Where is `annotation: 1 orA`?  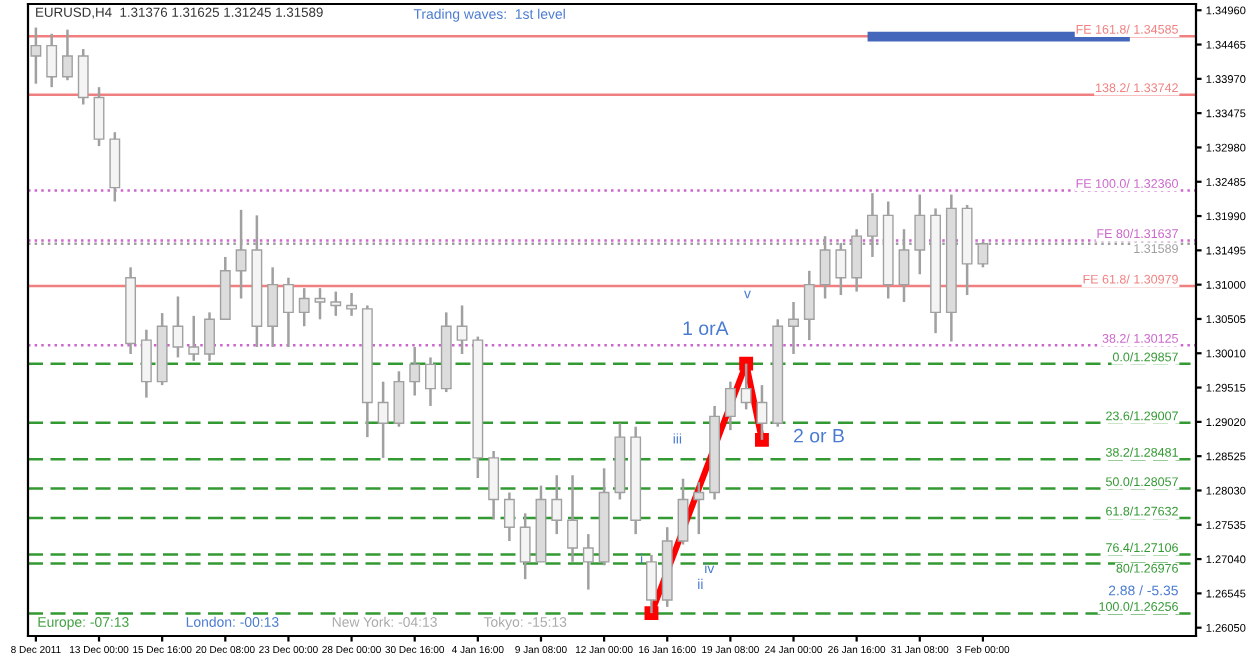
annotation: 1 orA is located at coordinates (706, 328).